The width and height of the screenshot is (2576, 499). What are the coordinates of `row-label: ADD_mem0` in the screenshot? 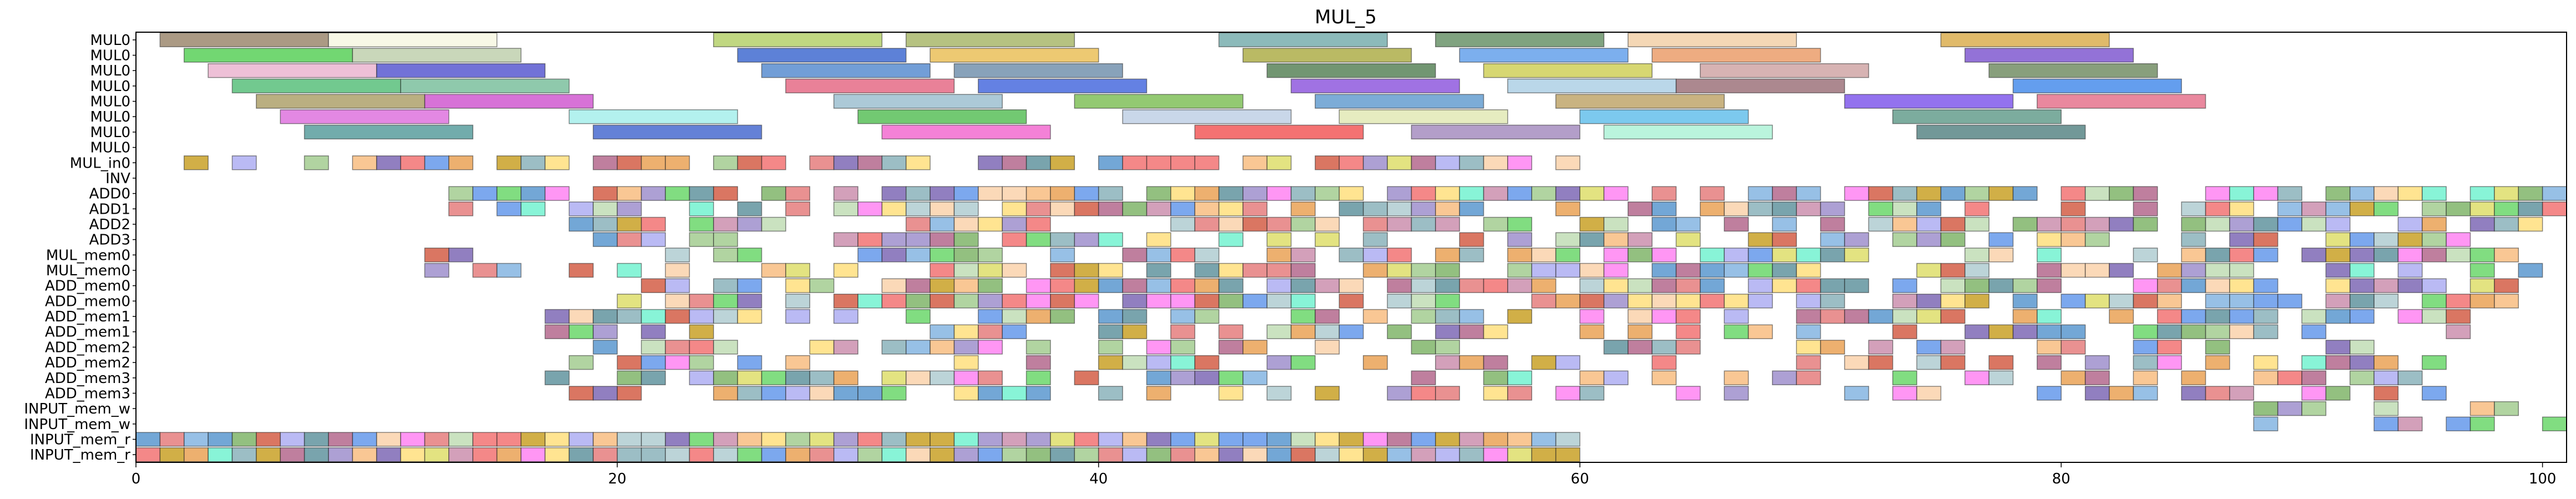 It's located at (87, 286).